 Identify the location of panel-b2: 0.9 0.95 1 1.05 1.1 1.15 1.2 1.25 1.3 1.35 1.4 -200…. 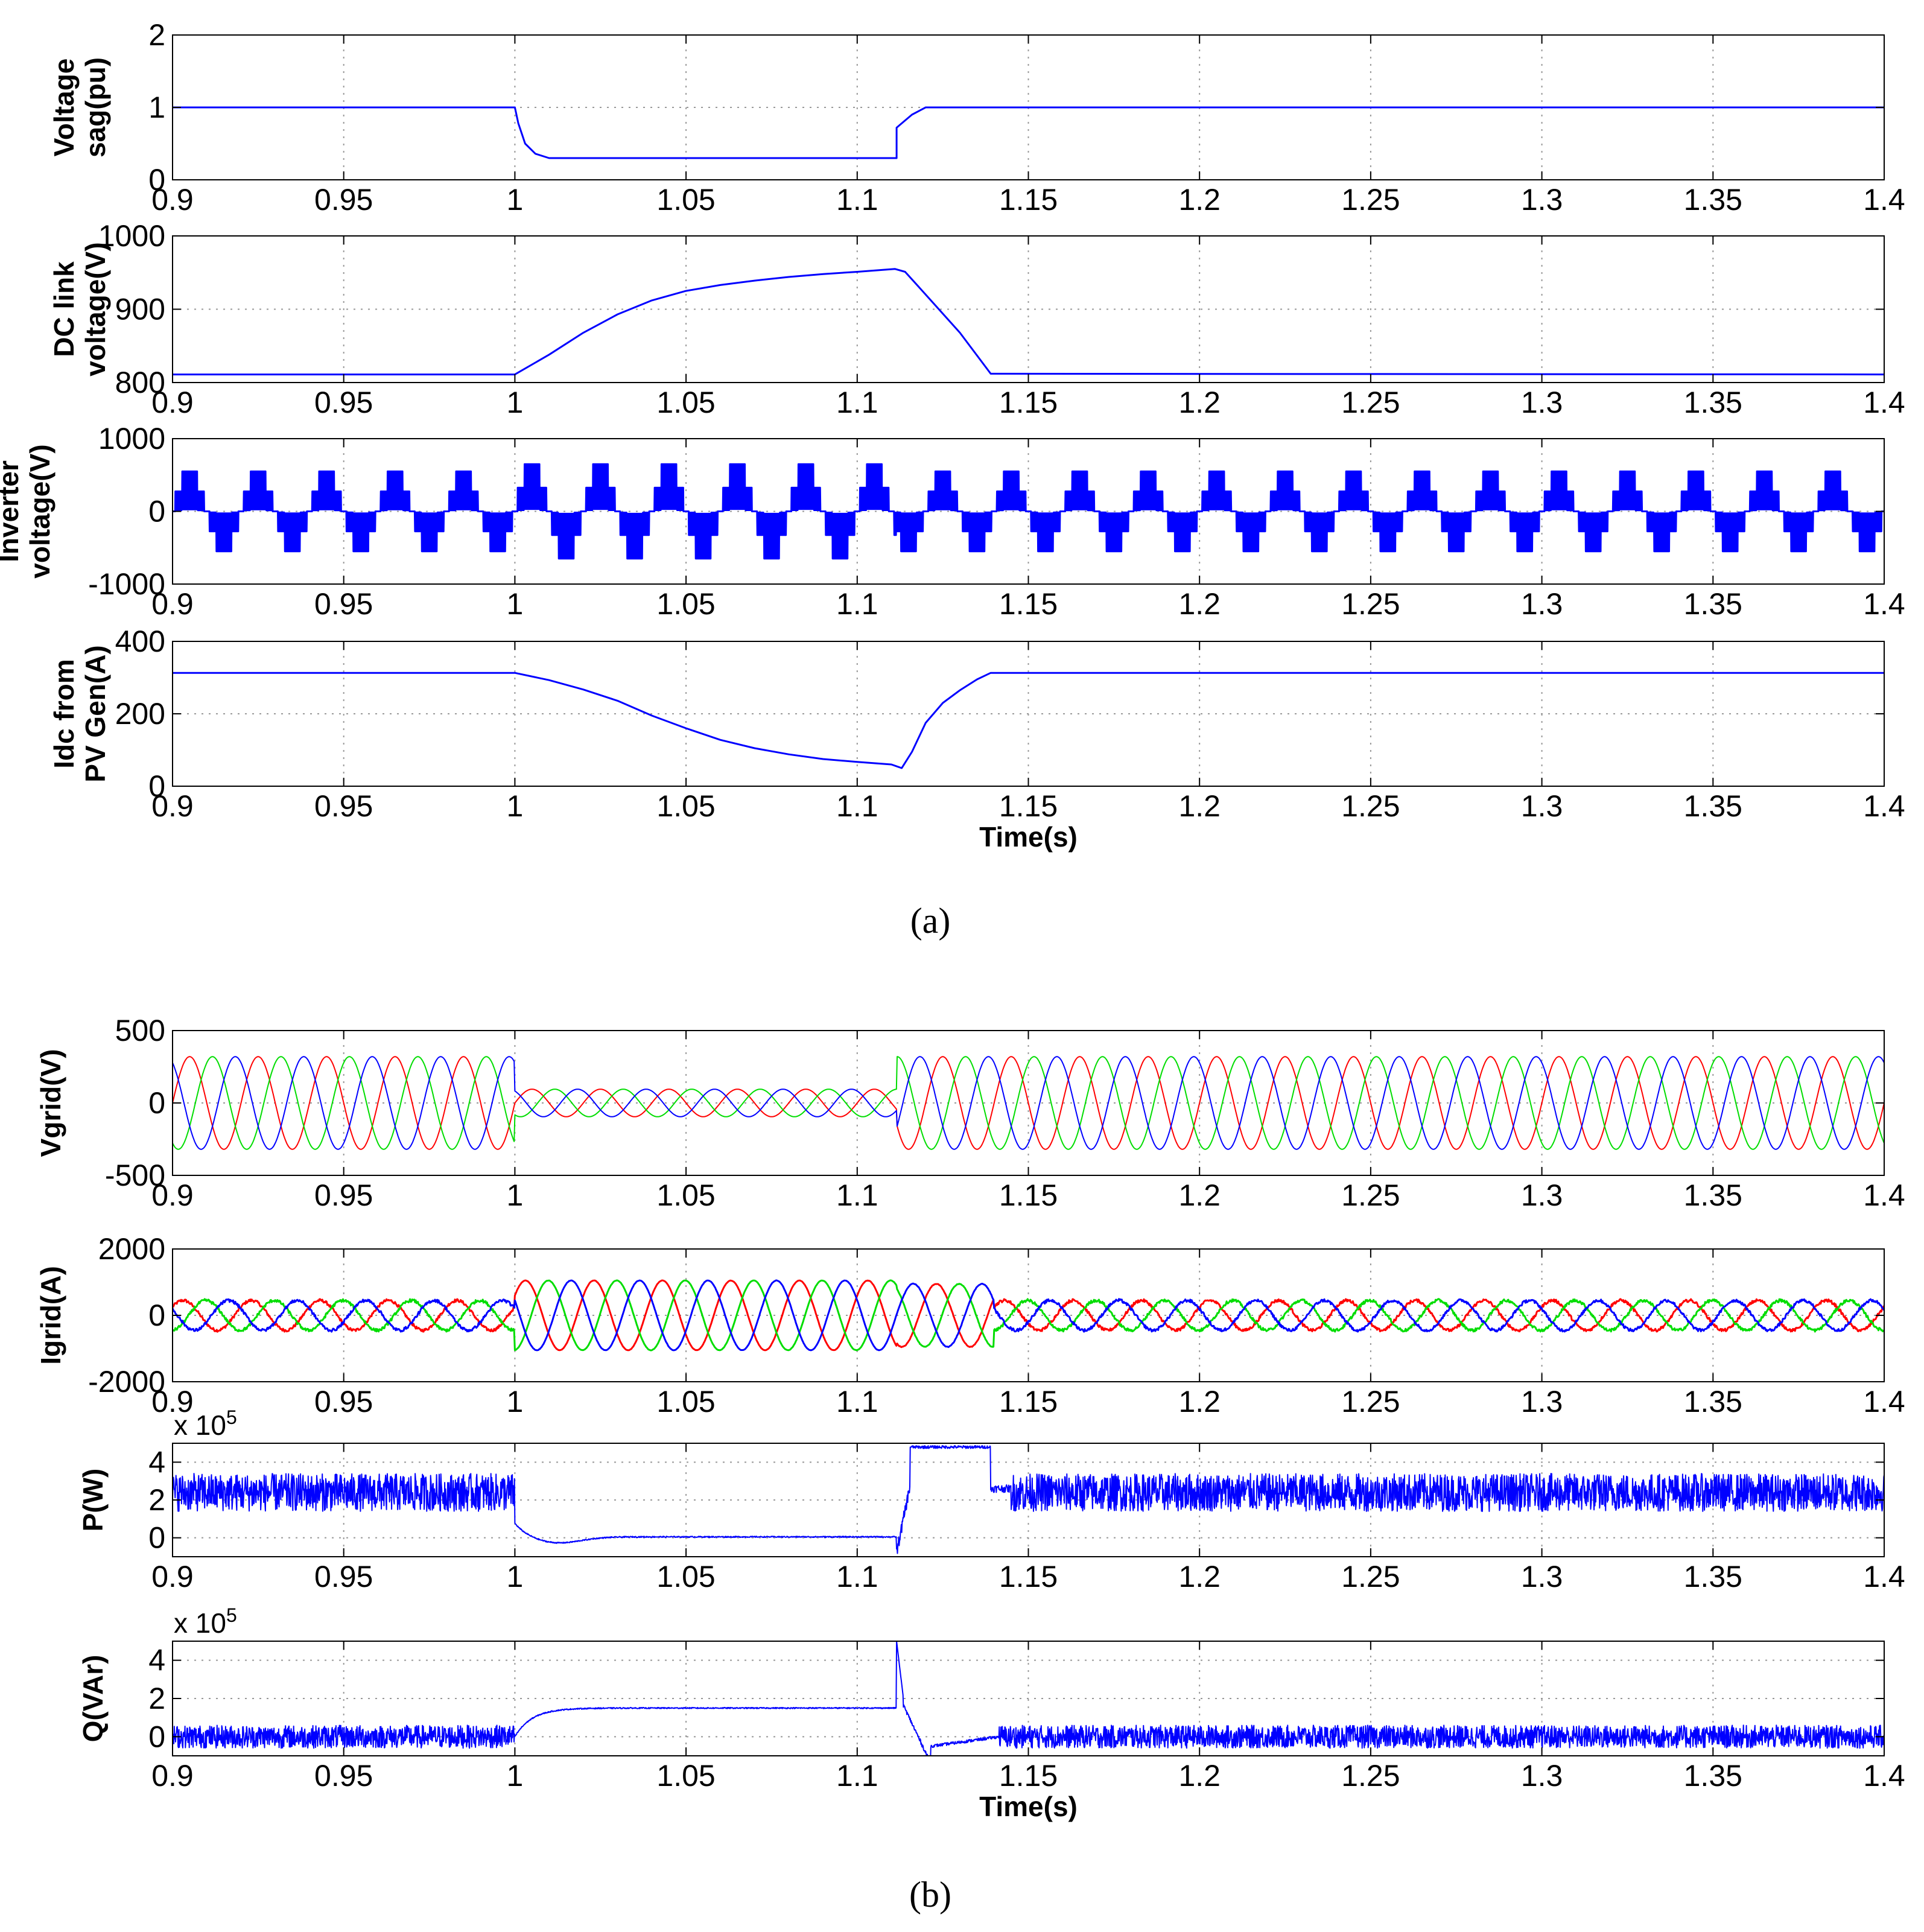
(970, 1326).